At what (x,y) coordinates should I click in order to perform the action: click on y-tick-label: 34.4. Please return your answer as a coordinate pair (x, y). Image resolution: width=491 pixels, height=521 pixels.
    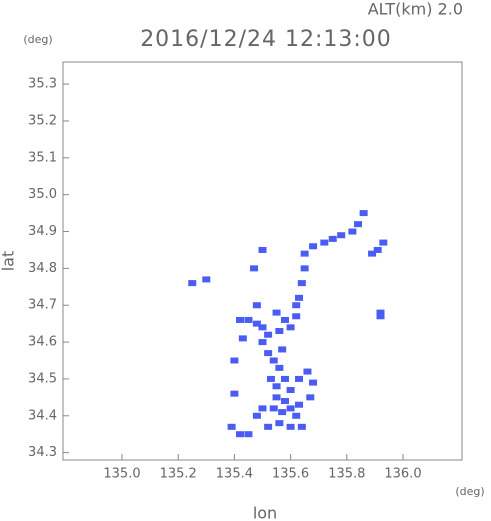
    Looking at the image, I should click on (42, 415).